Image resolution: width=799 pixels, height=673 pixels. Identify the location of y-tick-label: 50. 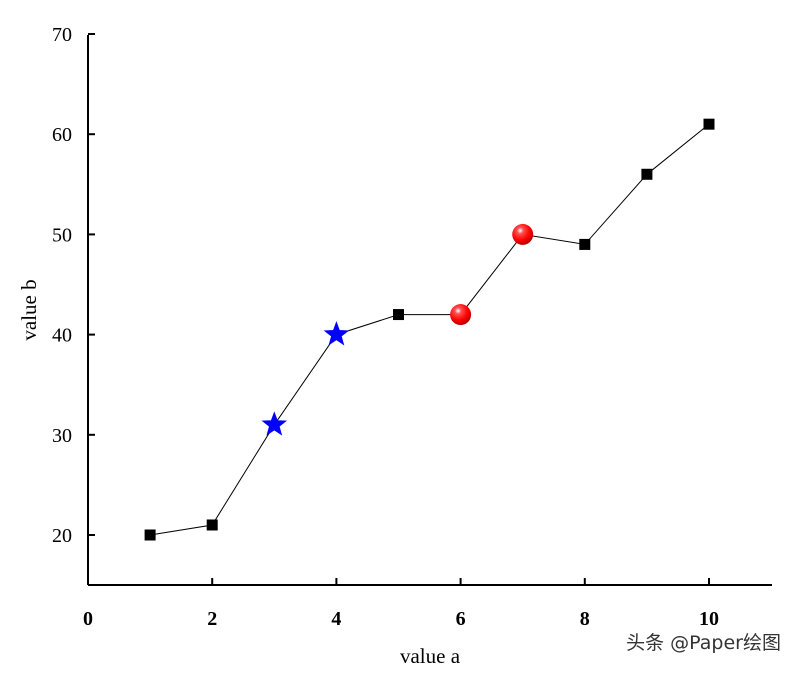
(62, 235).